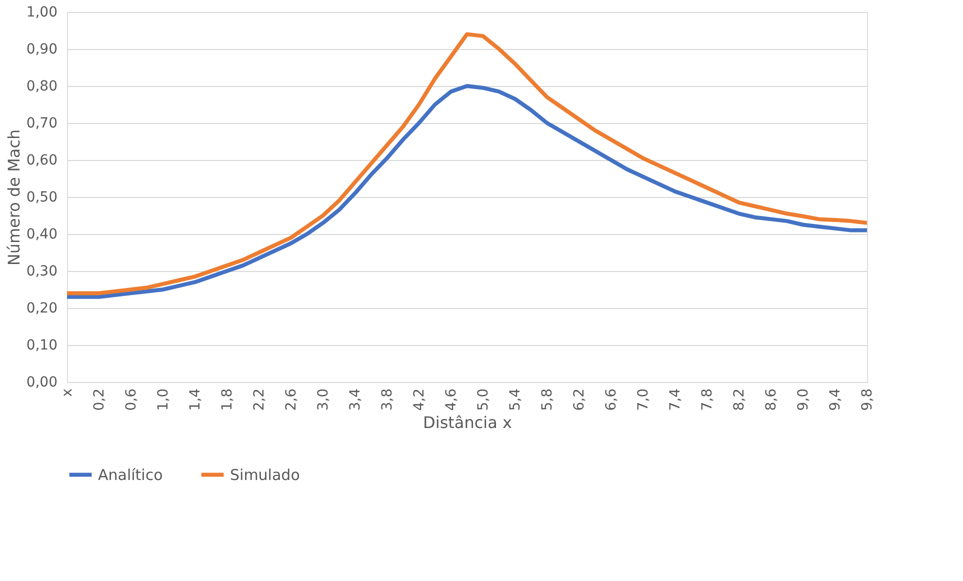 This screenshot has height=581, width=963. I want to click on x-tick-label: 3,0, so click(324, 399).